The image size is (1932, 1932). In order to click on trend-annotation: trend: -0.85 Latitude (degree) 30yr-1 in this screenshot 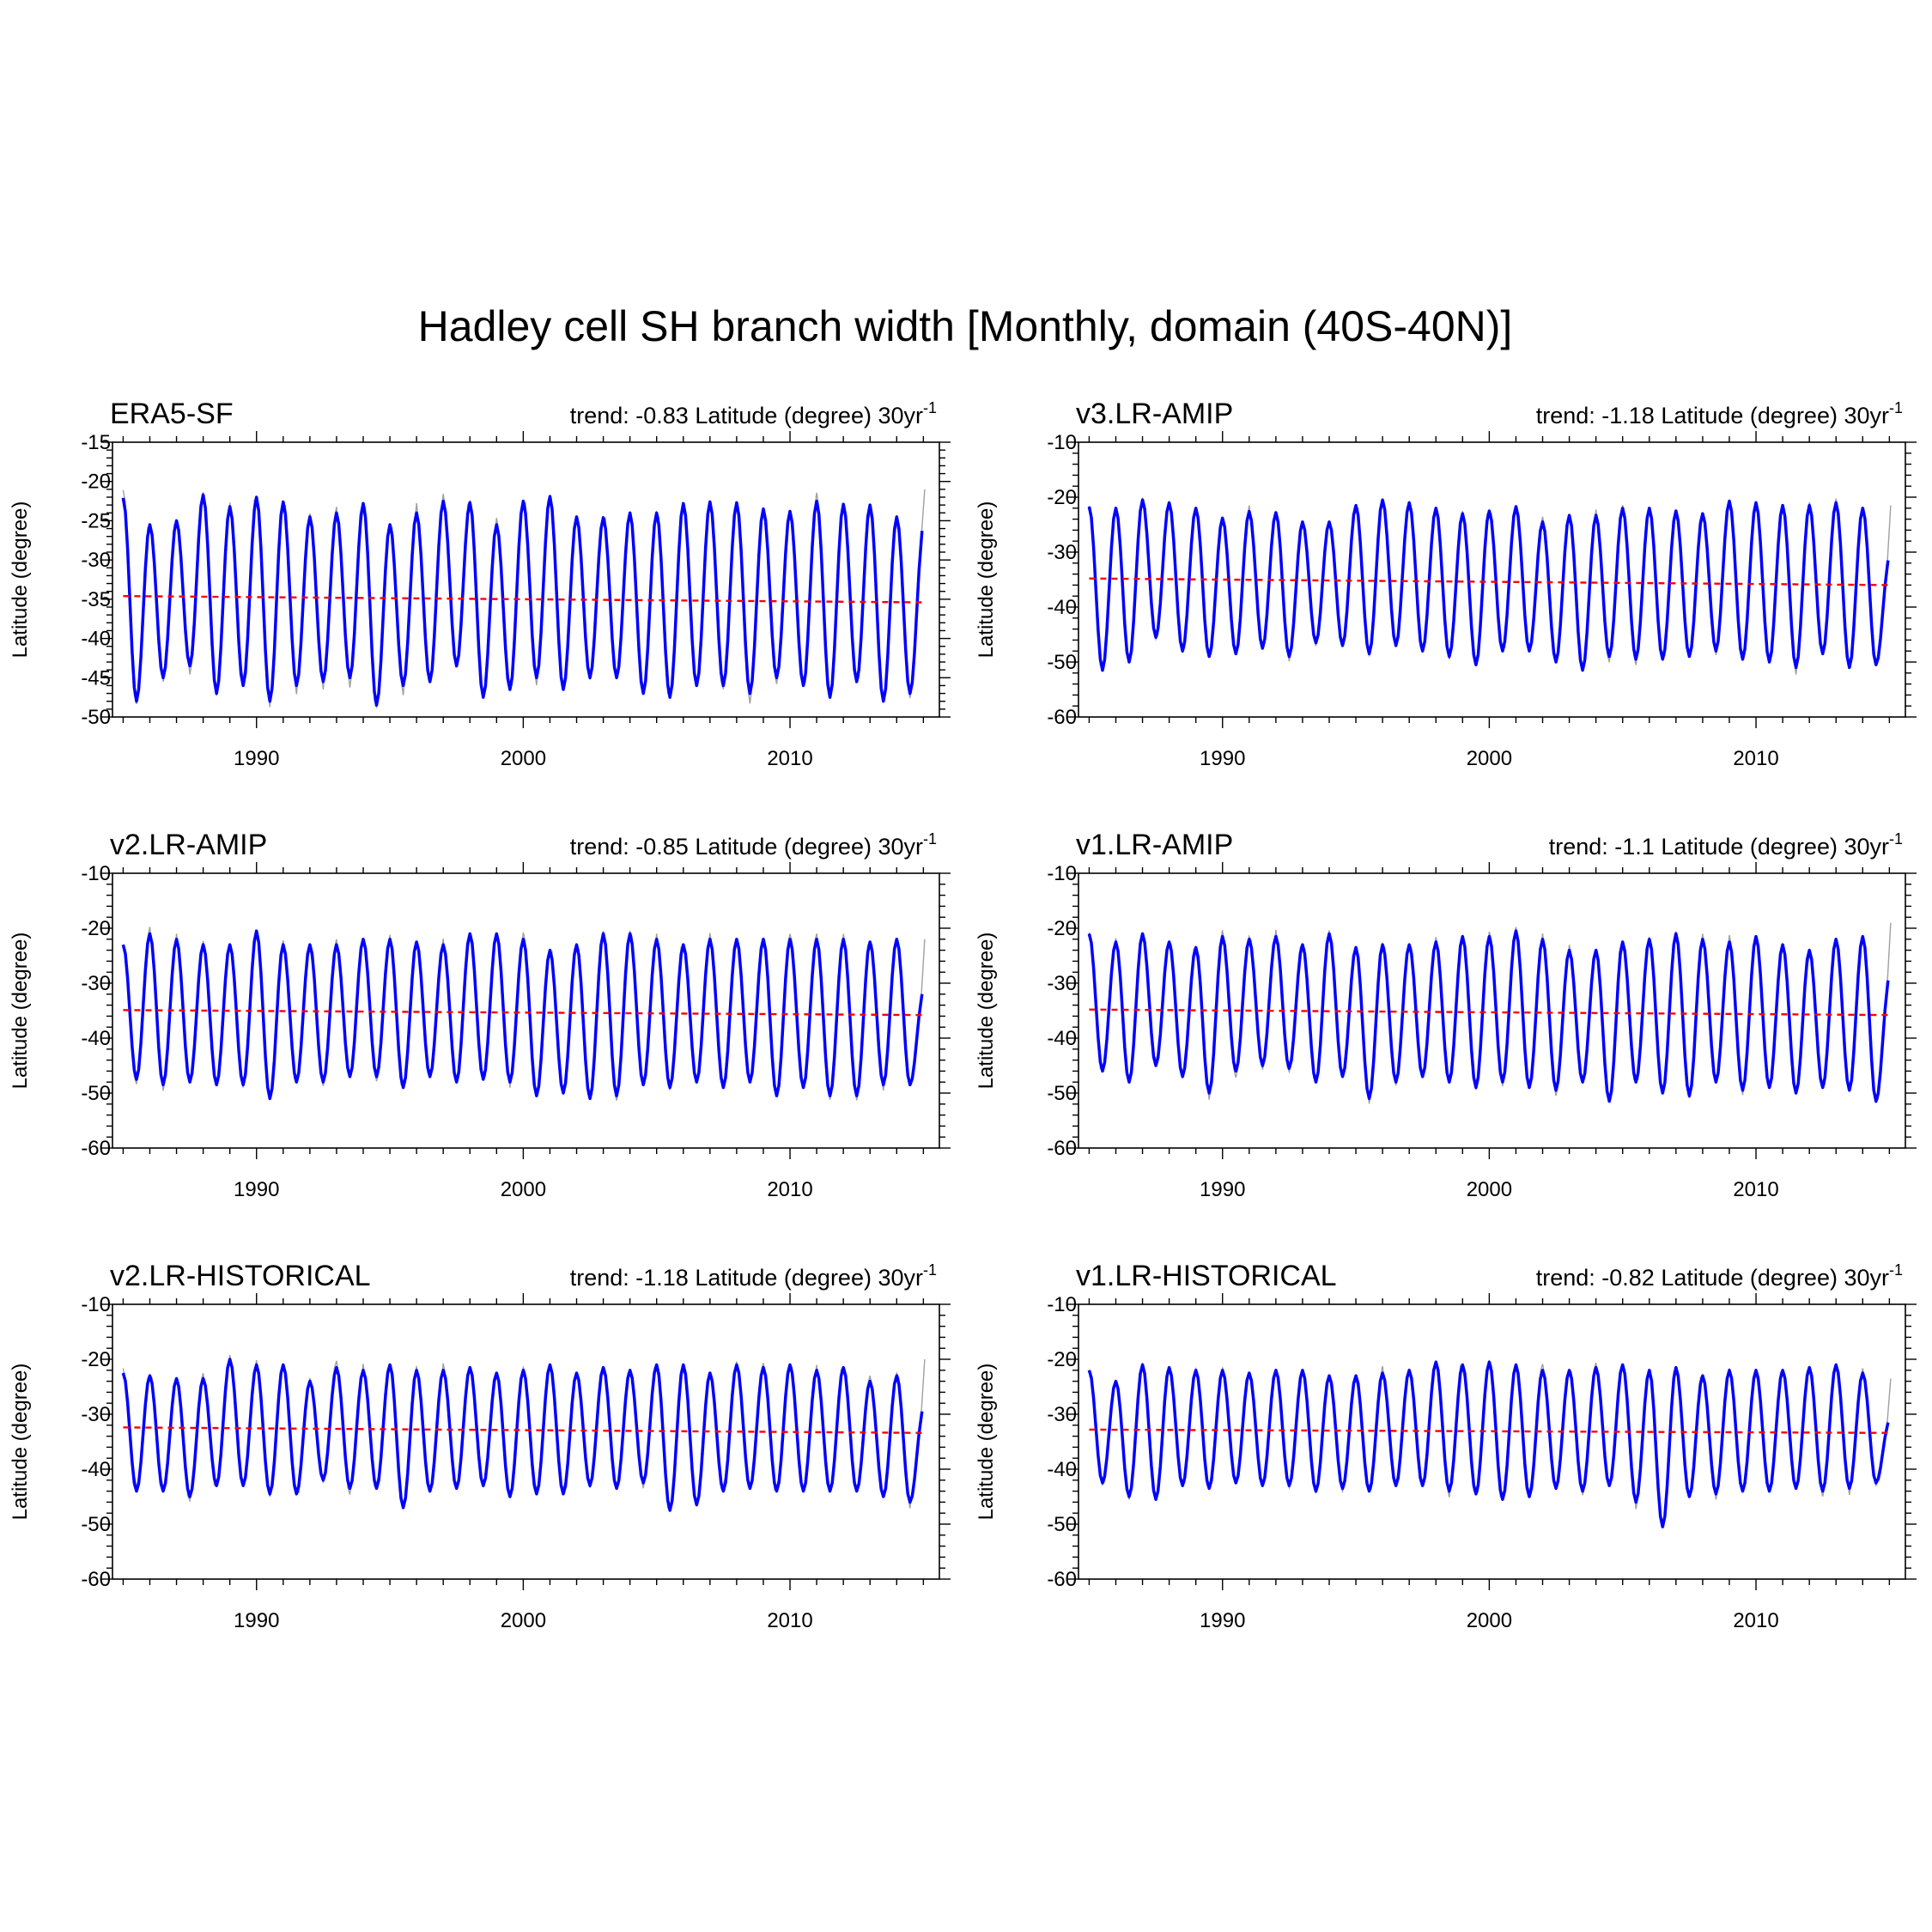, I will do `click(753, 845)`.